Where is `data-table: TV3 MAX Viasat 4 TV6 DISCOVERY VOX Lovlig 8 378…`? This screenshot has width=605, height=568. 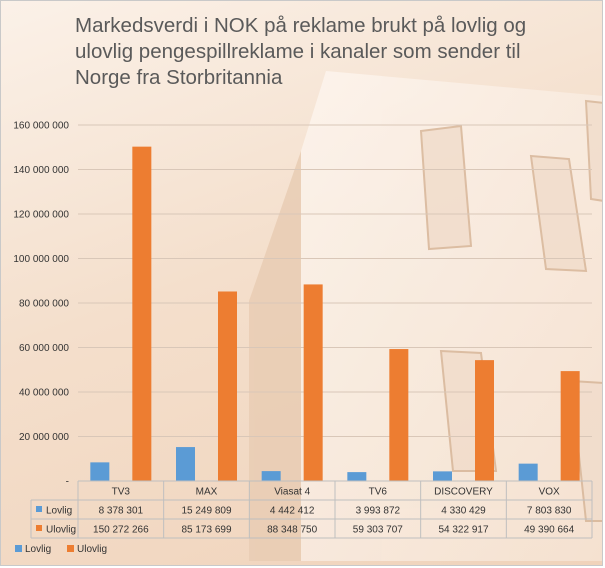 data-table: TV3 MAX Viasat 4 TV6 DISCOVERY VOX Lovlig 8 378… is located at coordinates (311, 509).